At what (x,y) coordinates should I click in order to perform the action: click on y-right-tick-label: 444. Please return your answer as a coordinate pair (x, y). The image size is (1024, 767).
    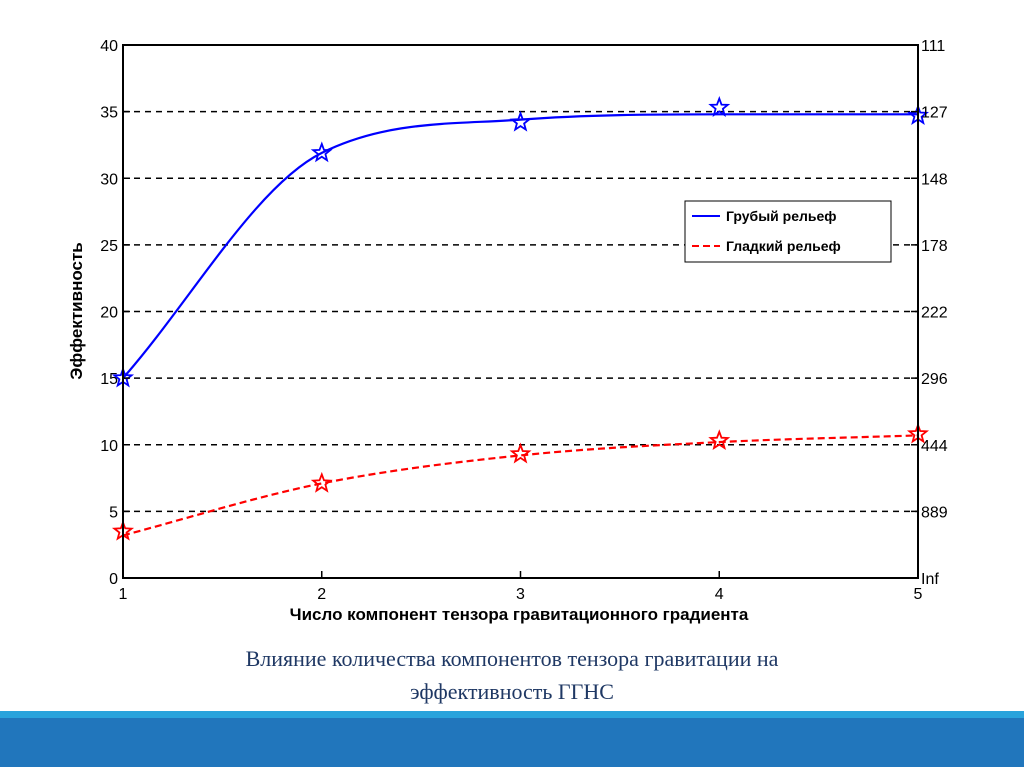
    Looking at the image, I should click on (934, 446).